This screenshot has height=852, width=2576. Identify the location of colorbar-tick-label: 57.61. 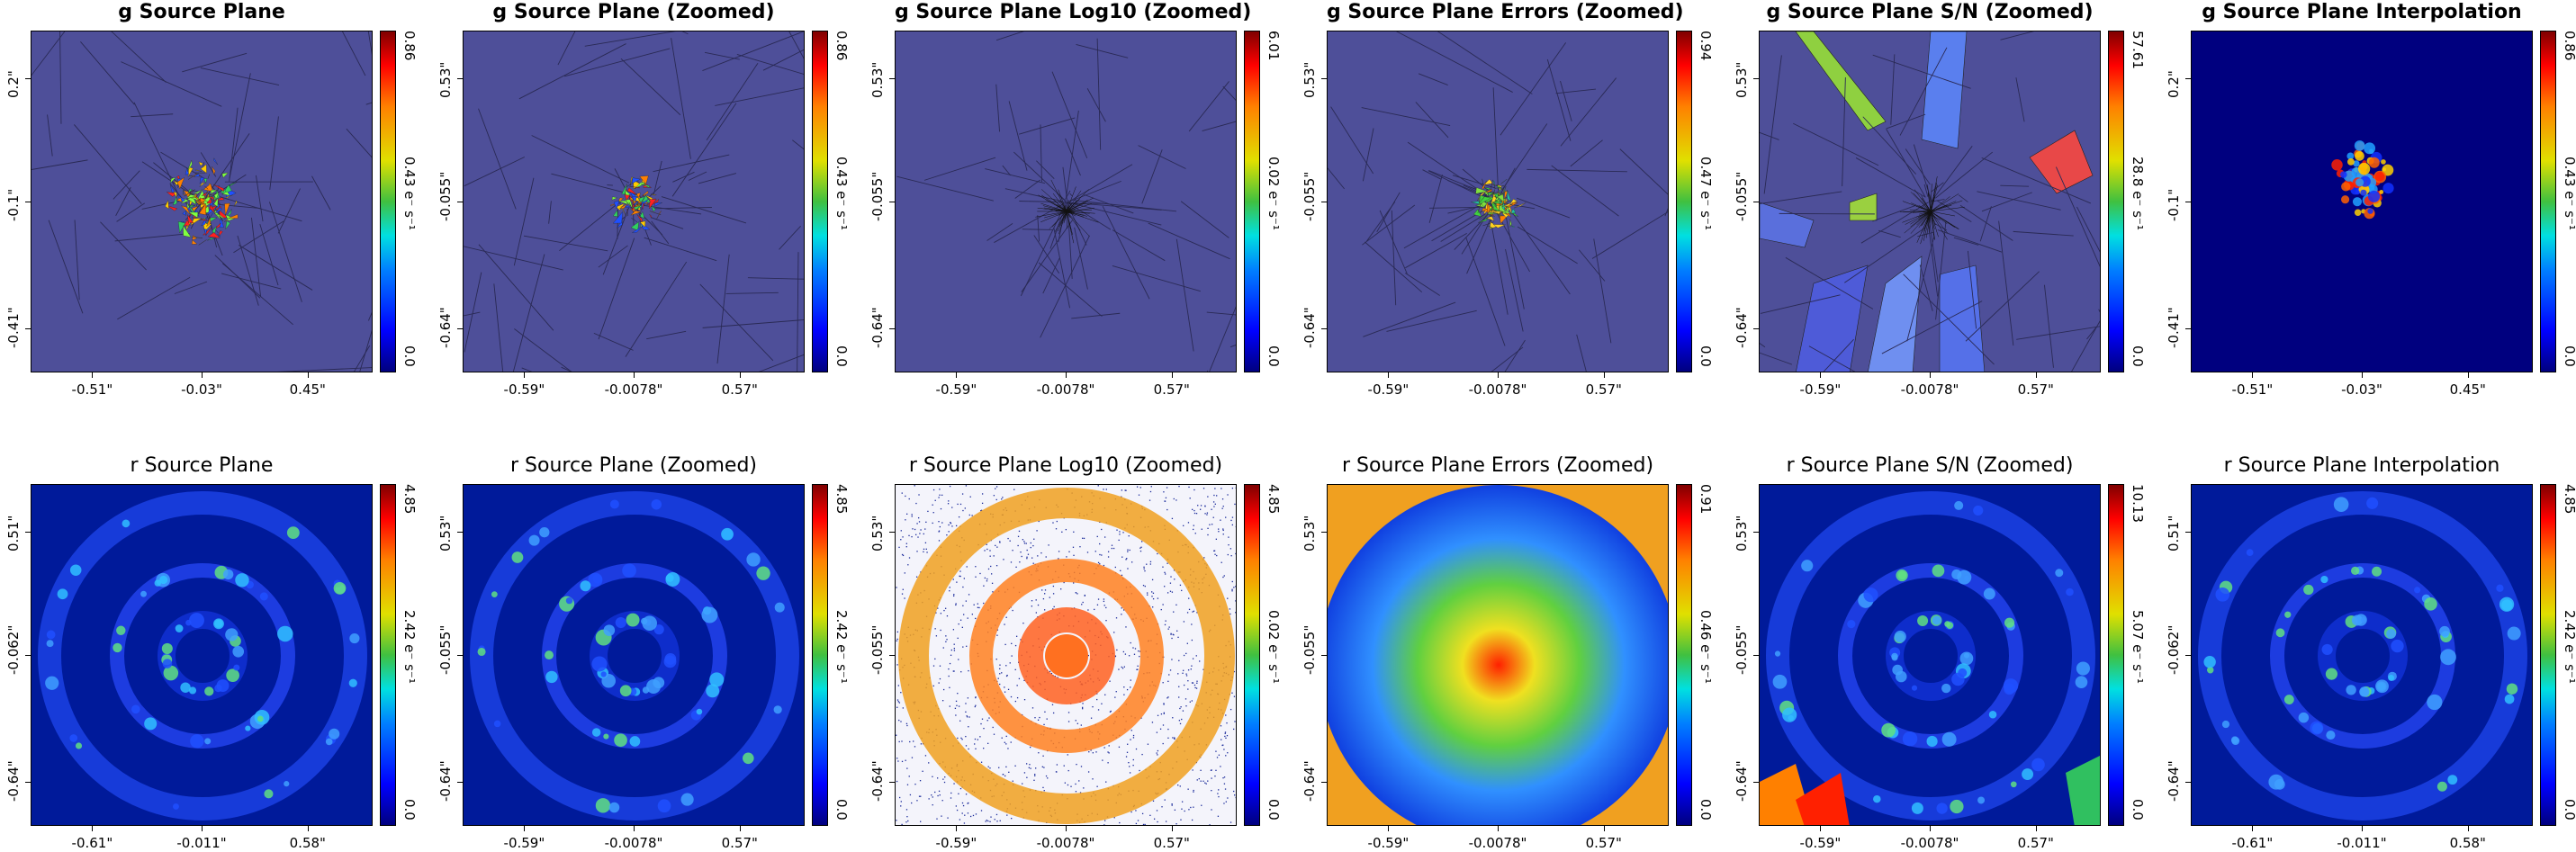
(2138, 50).